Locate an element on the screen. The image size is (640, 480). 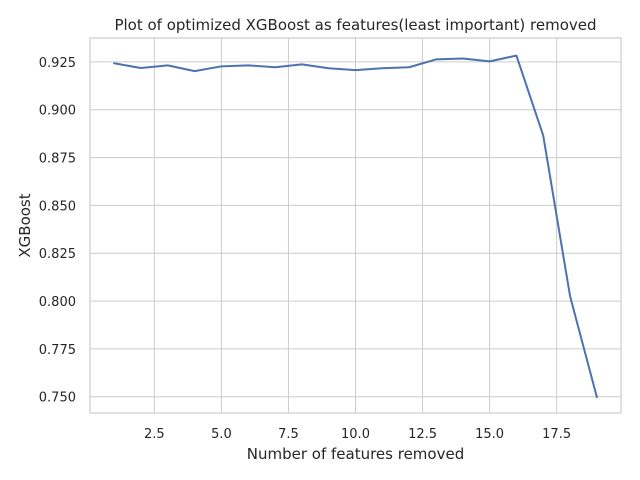
y-tick-label: 0.750 is located at coordinates (57, 398).